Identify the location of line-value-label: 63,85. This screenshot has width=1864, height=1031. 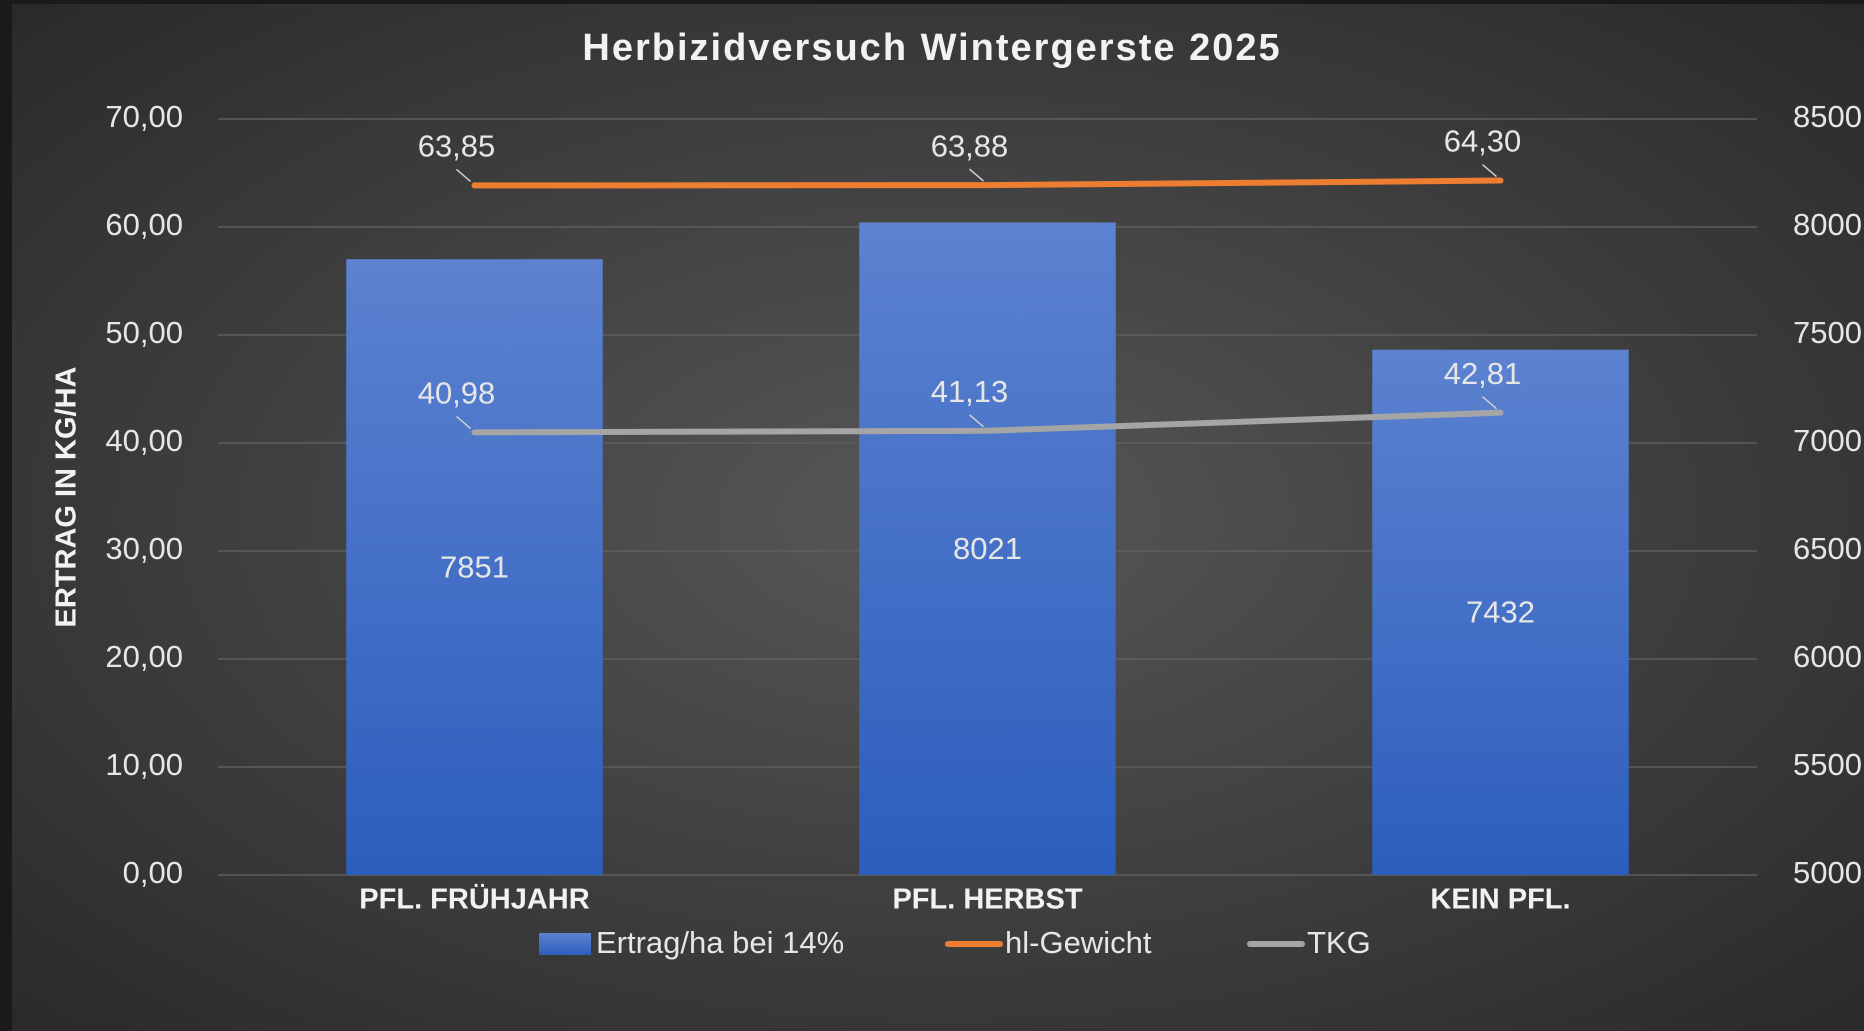
(457, 146).